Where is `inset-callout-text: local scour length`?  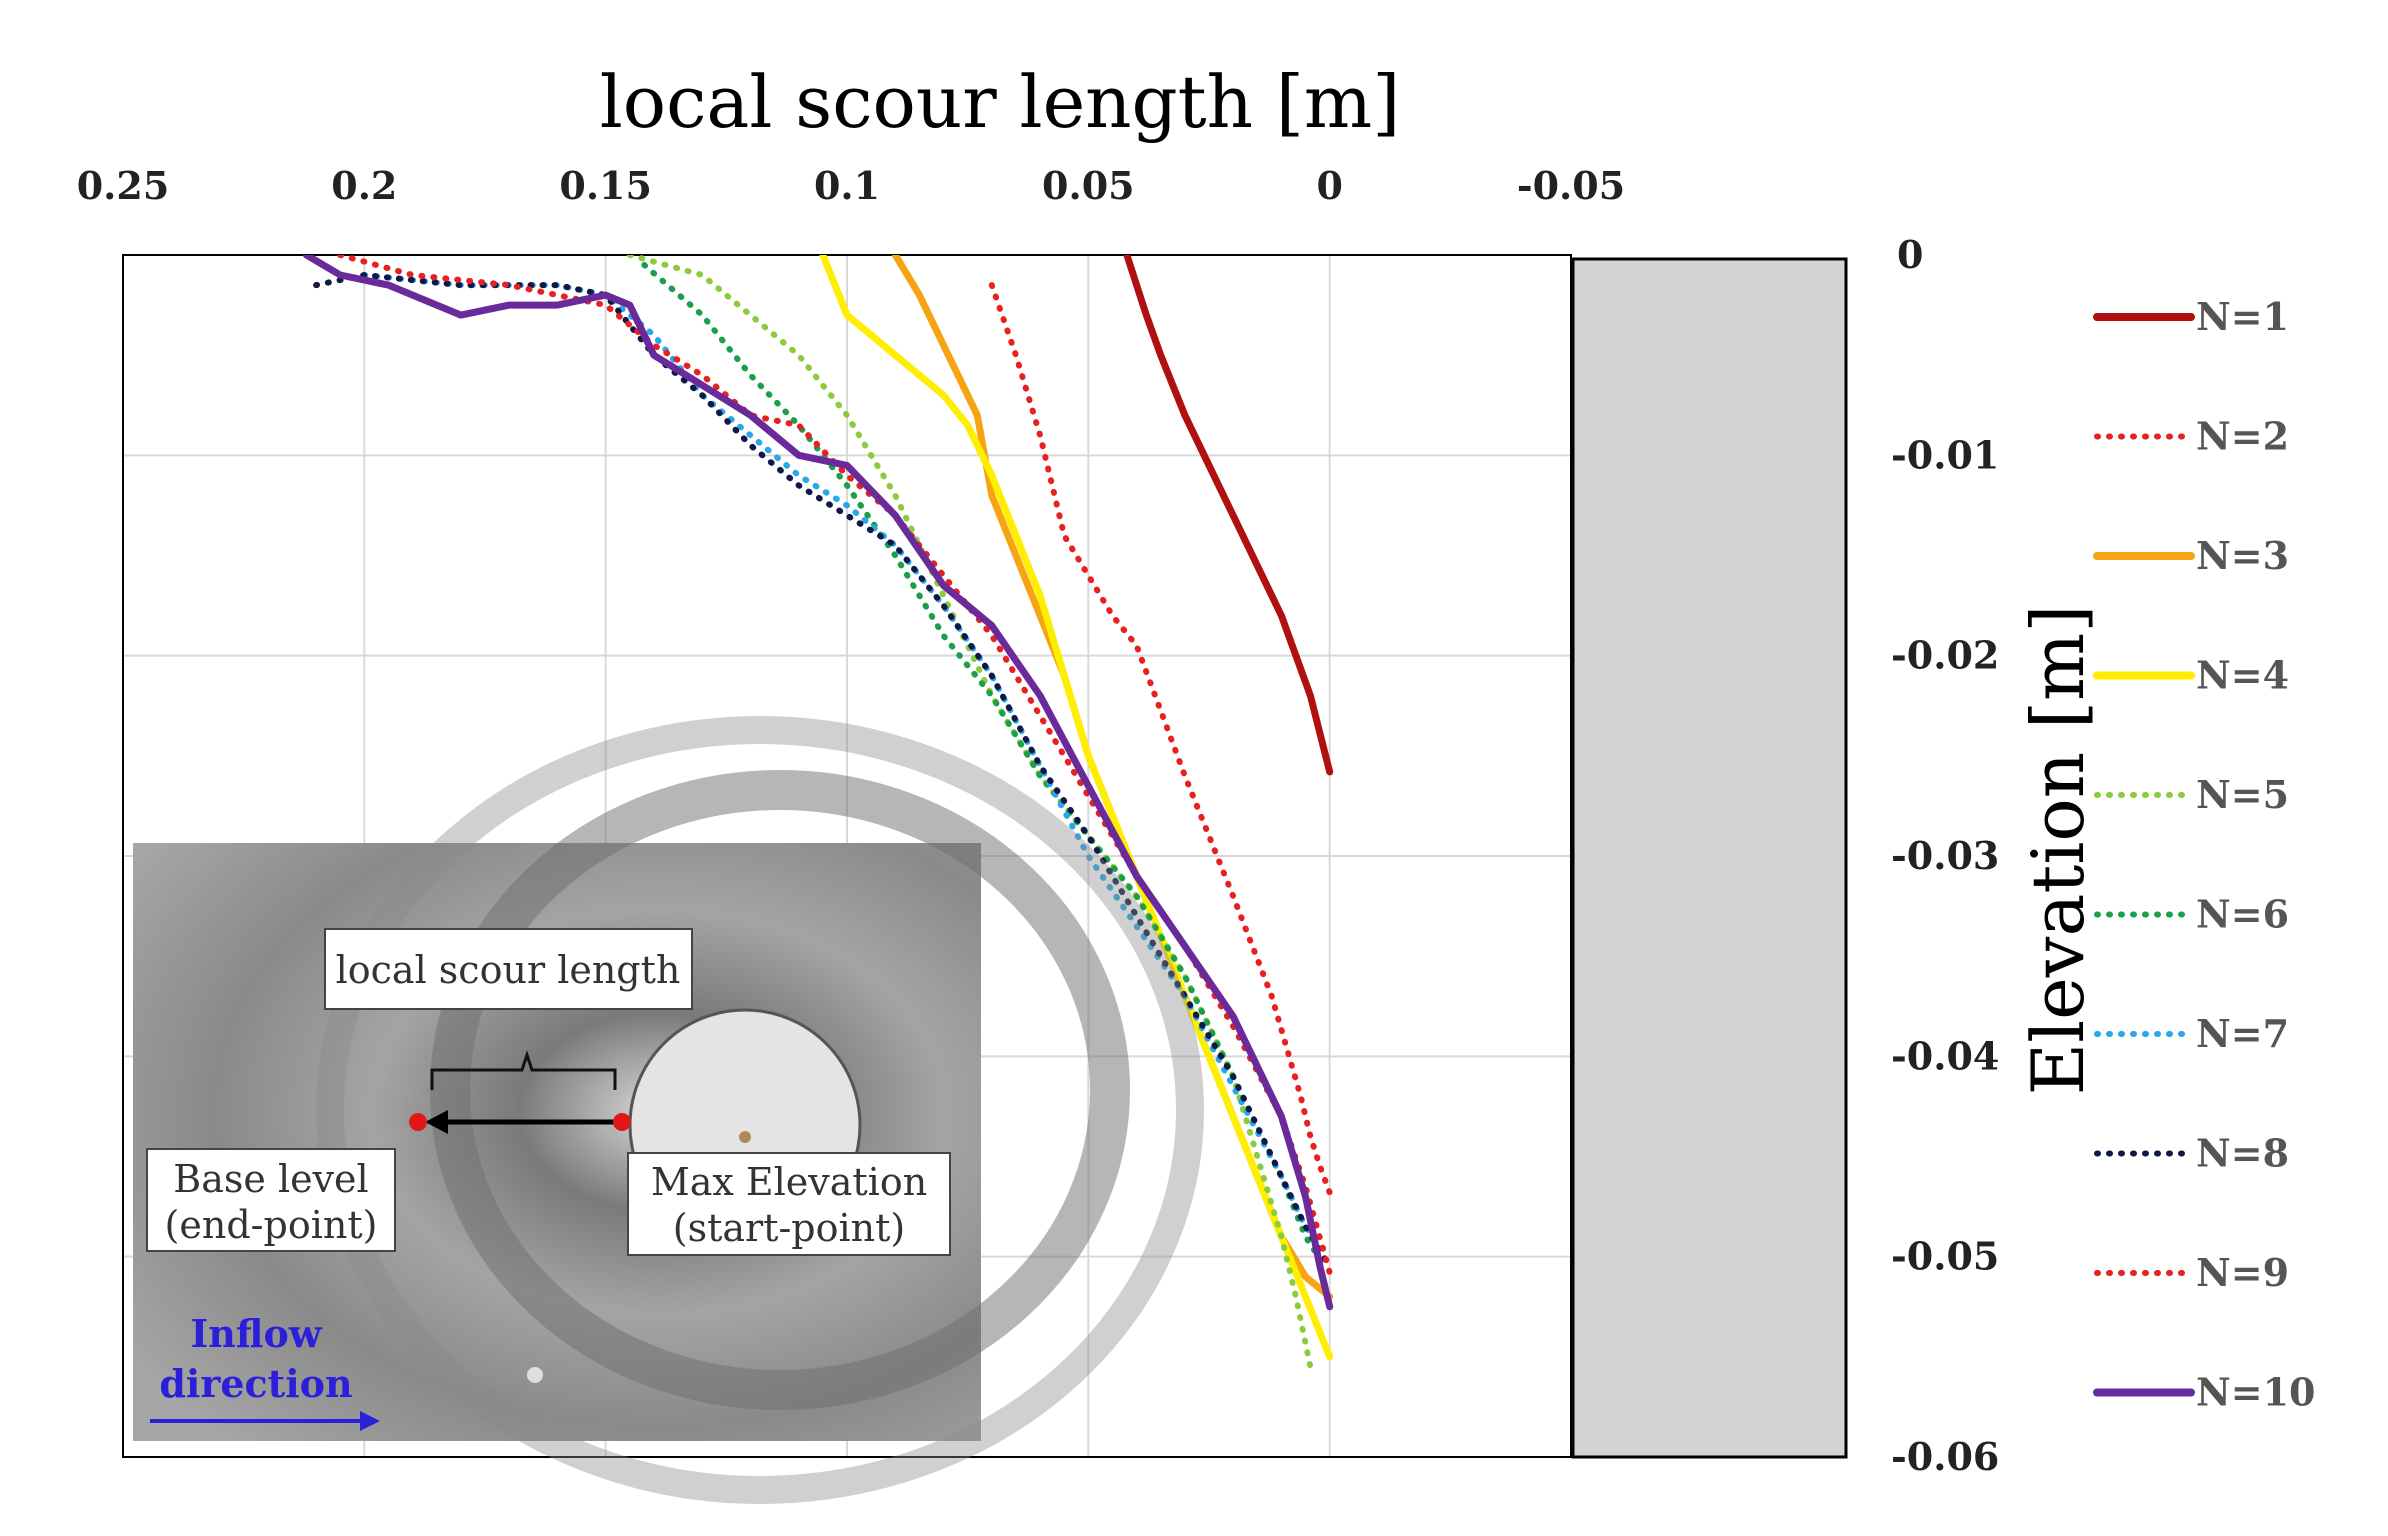 inset-callout-text: local scour length is located at coordinates (508, 970).